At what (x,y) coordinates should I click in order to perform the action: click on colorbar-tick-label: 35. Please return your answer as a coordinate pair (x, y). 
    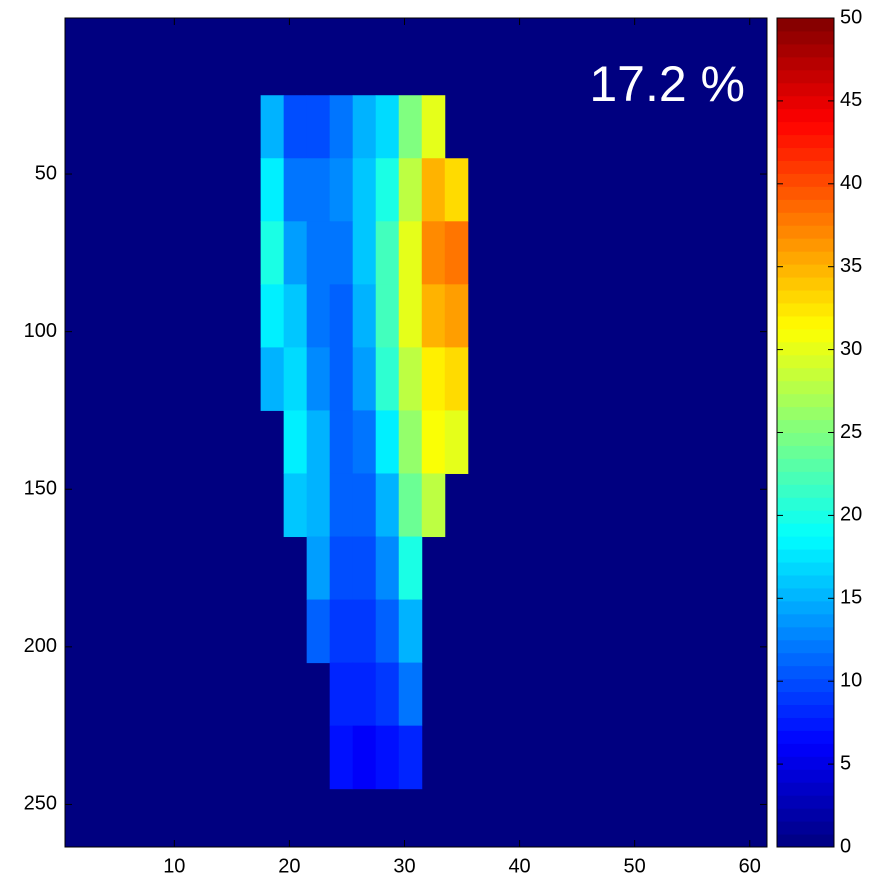
    Looking at the image, I should click on (851, 266).